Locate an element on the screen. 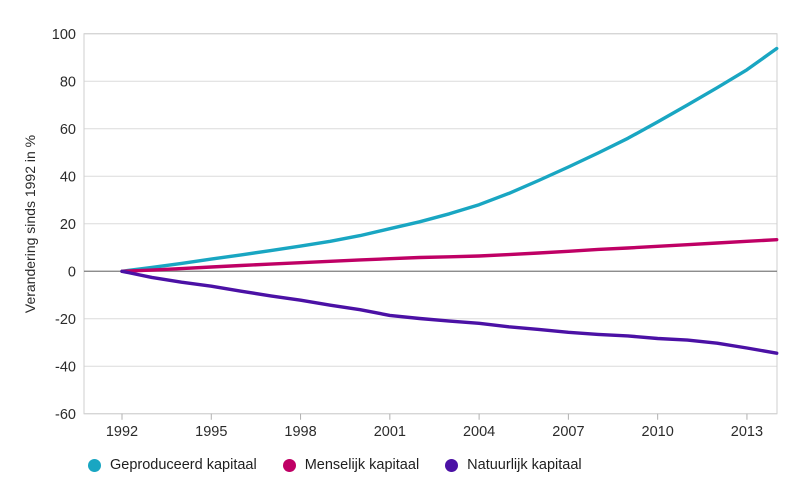 The image size is (800, 489). y-tick-label: 0 is located at coordinates (72, 272).